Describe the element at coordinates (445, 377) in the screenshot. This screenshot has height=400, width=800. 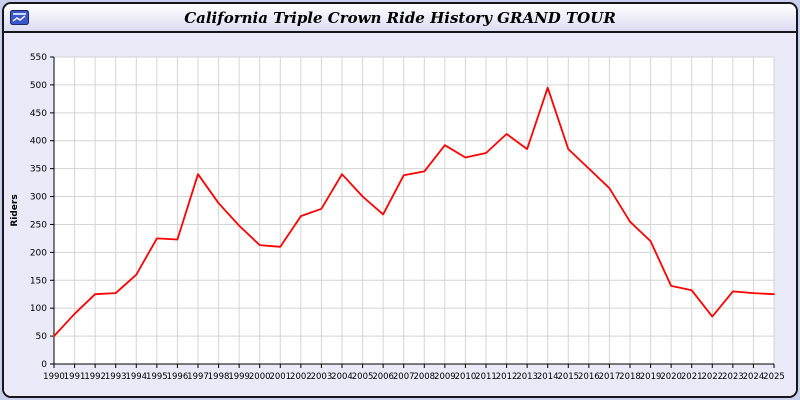
I see `x-tick-label: 2009` at that location.